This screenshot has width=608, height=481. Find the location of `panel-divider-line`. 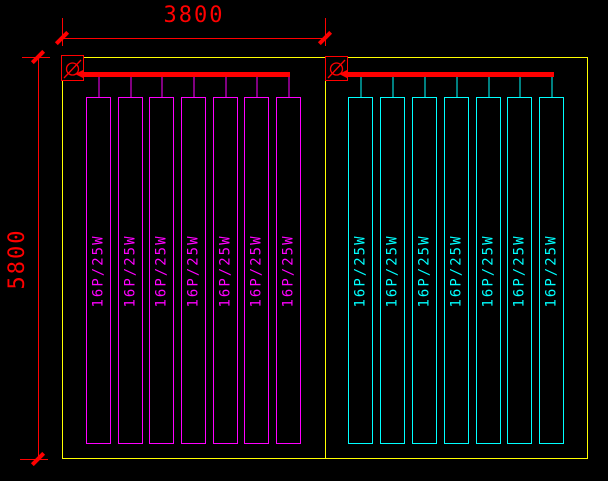

panel-divider-line is located at coordinates (325, 258).